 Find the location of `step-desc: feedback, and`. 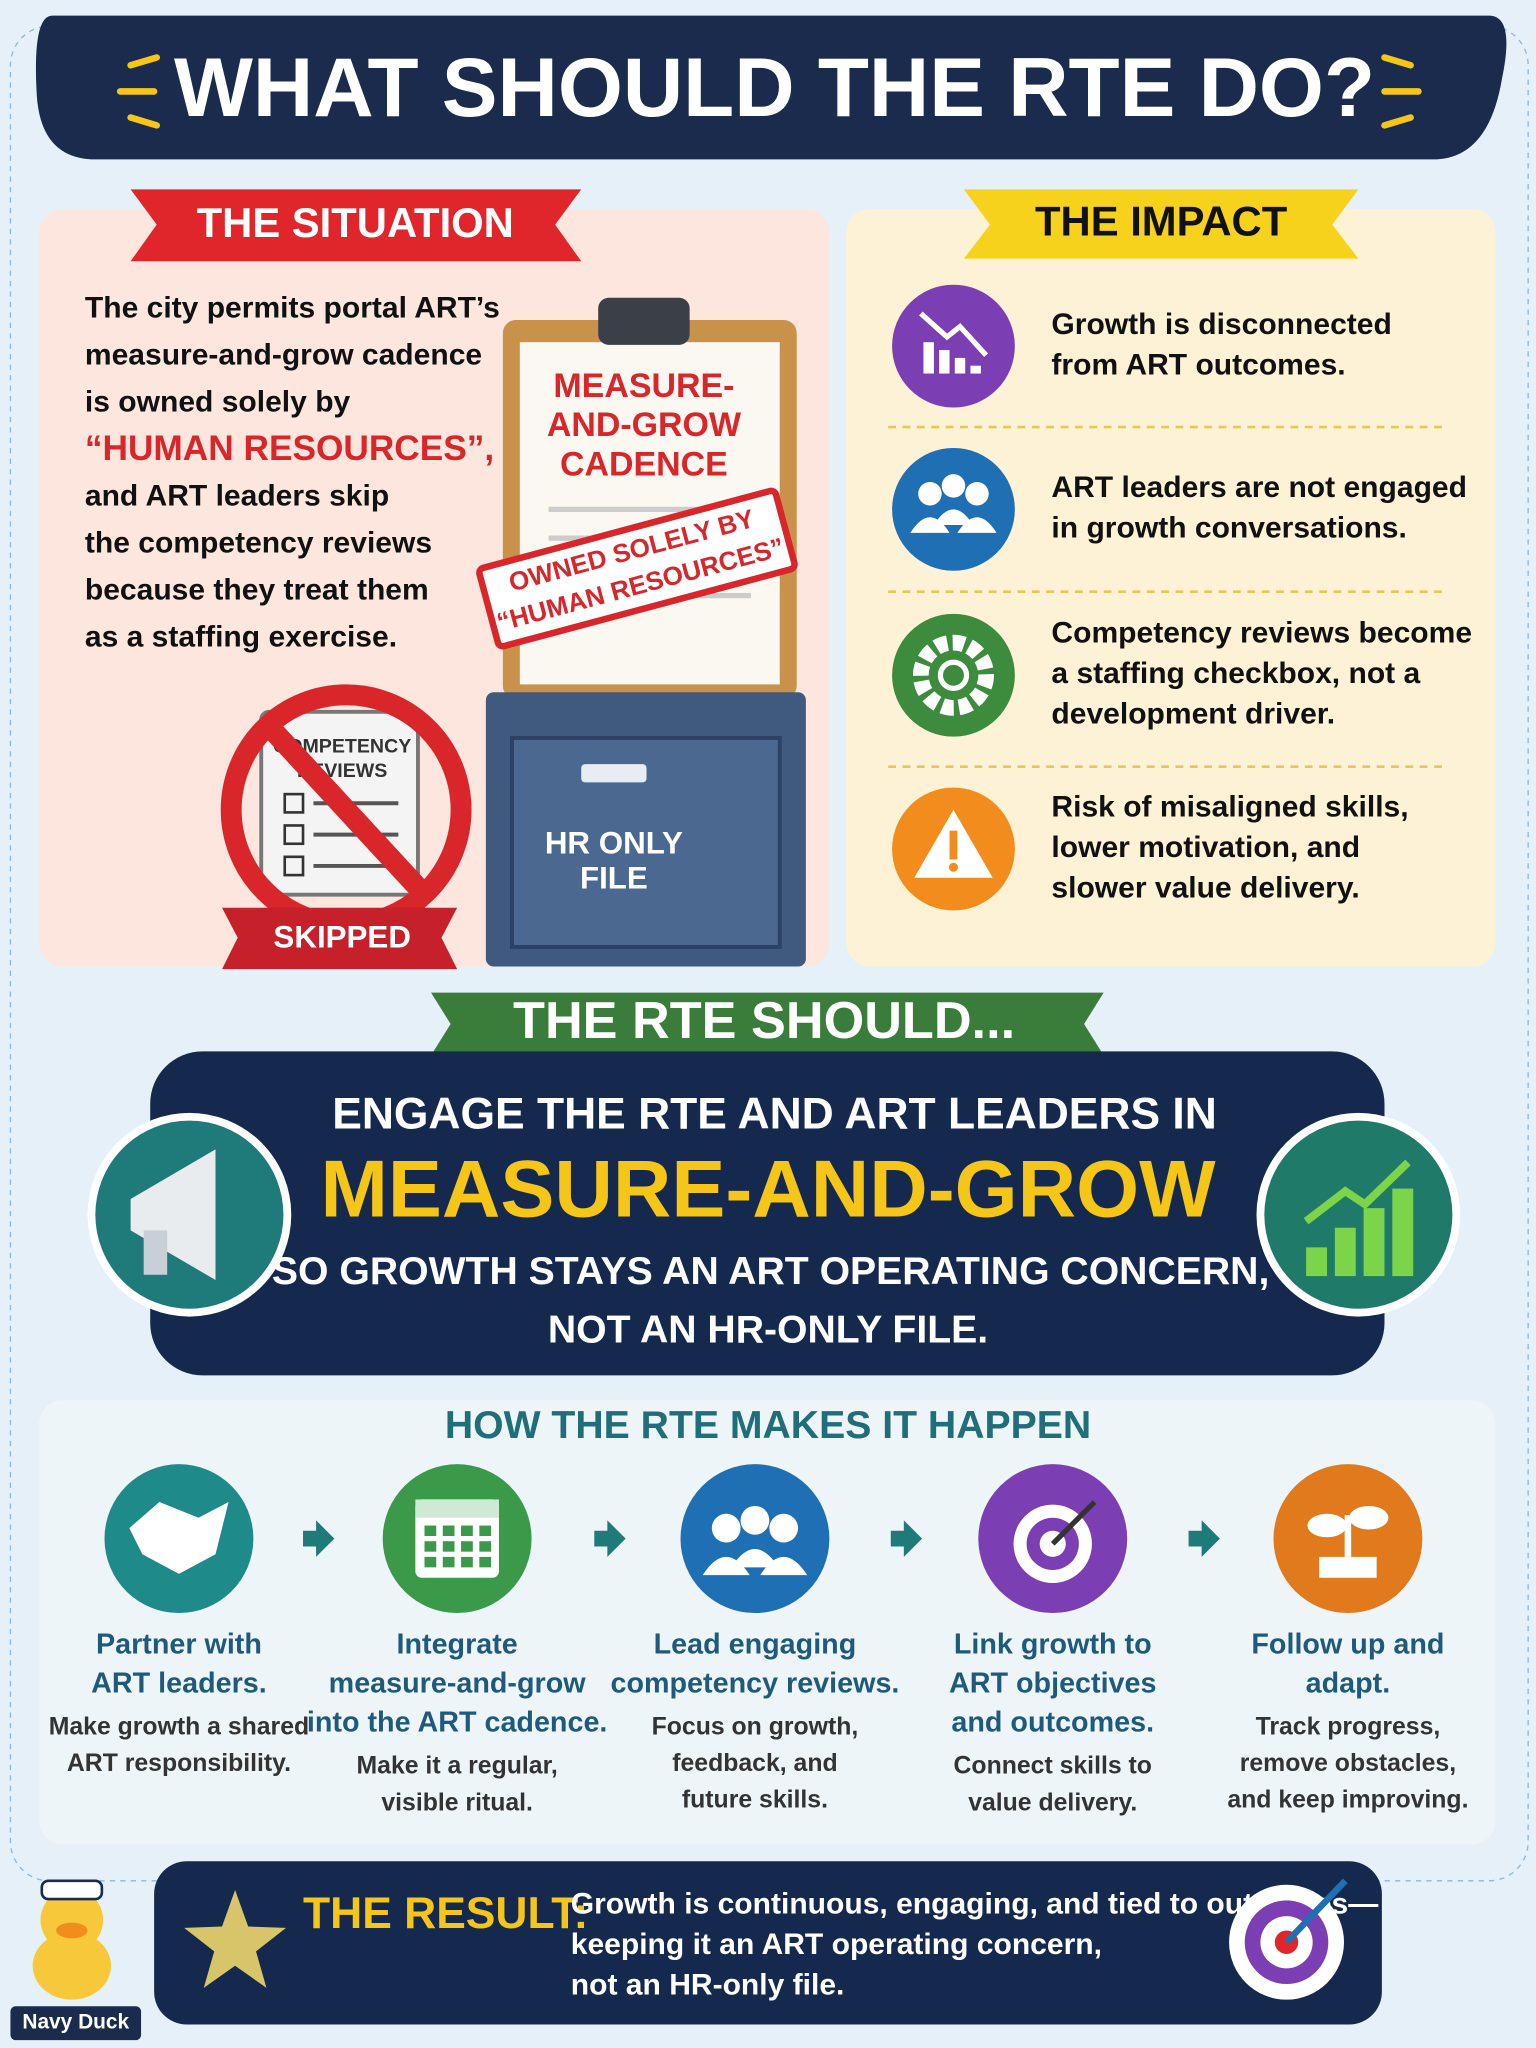

step-desc: feedback, and is located at coordinates (754, 1763).